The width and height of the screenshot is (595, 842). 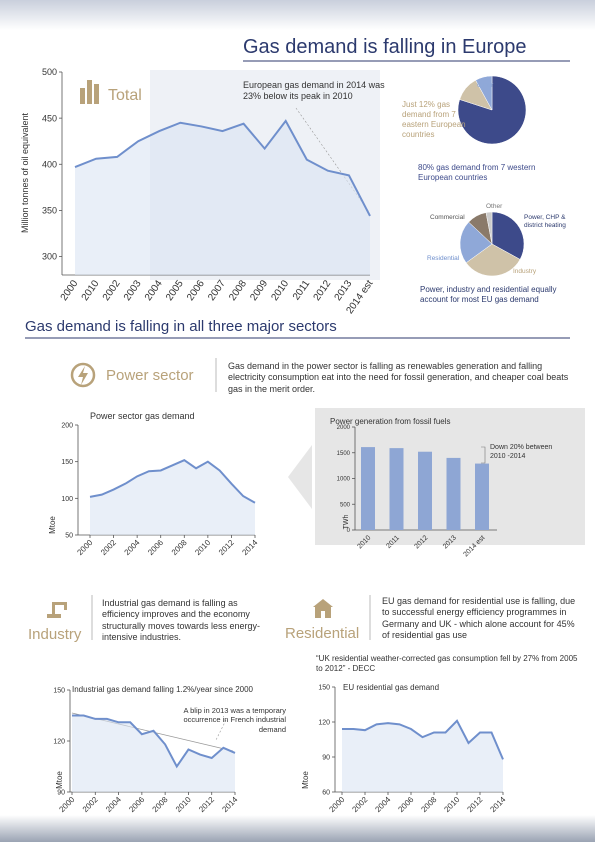 What do you see at coordinates (175, 290) in the screenshot?
I see `x-tick-label: 2005` at bounding box center [175, 290].